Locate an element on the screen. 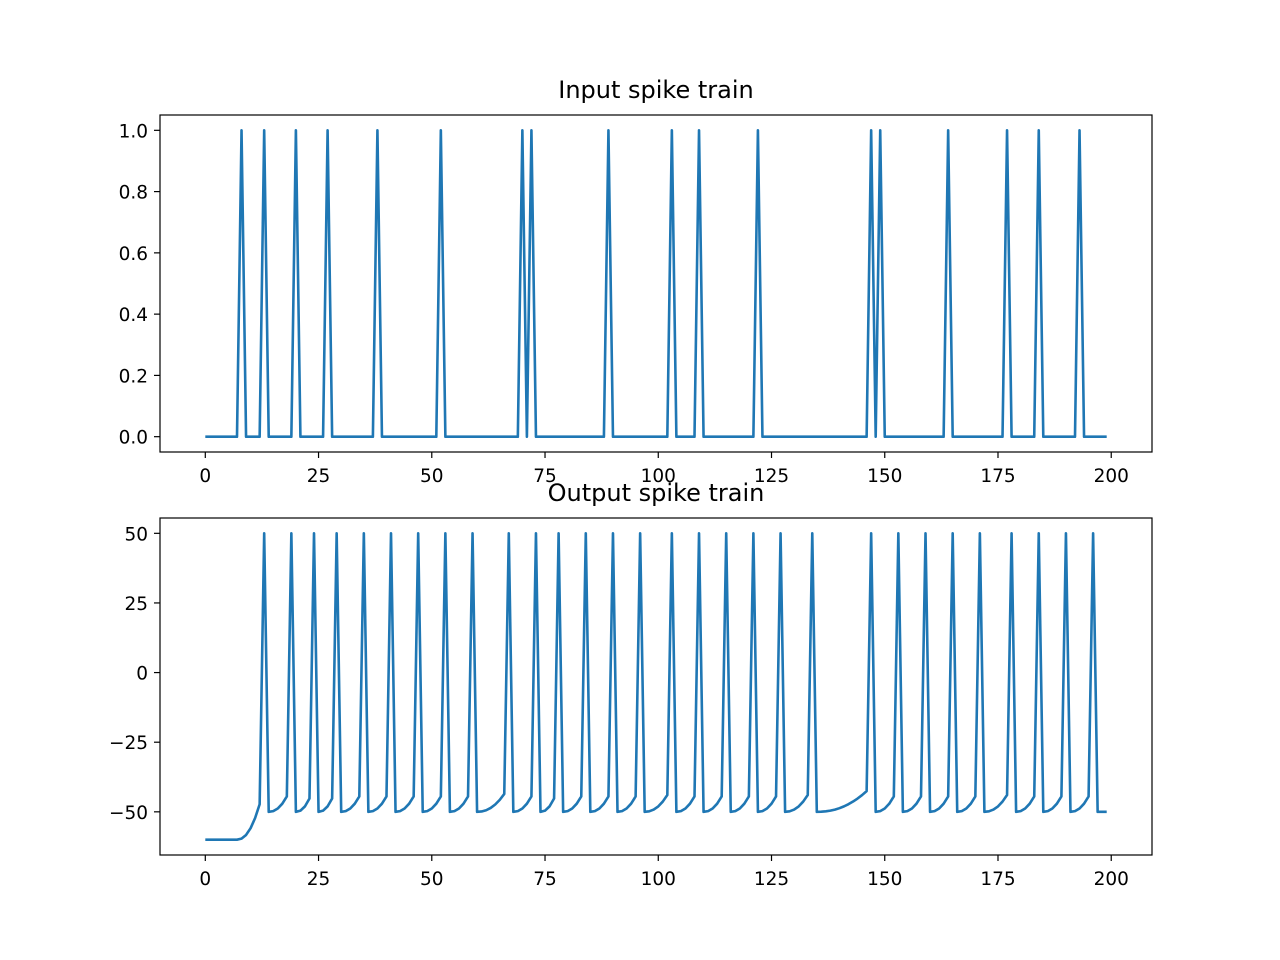 Image resolution: width=1280 pixels, height=960 pixels. output-y-tick-label: 50 is located at coordinates (136, 534).